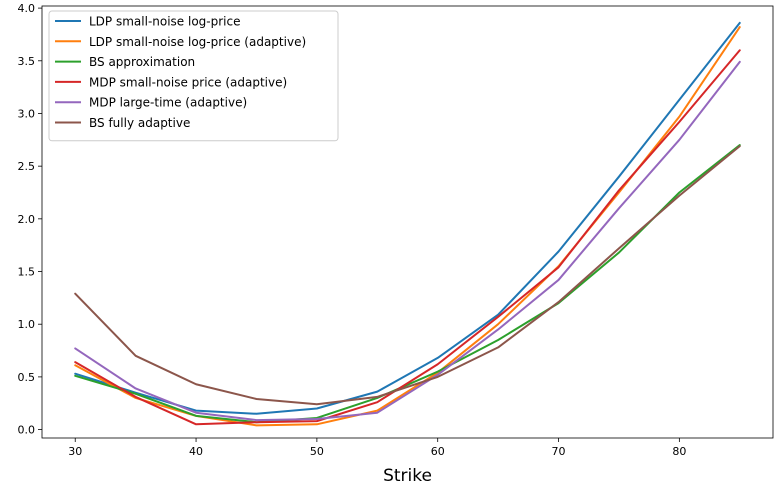 This screenshot has width=775, height=491. Describe the element at coordinates (679, 451) in the screenshot. I see `x-tick-label: 80` at that location.